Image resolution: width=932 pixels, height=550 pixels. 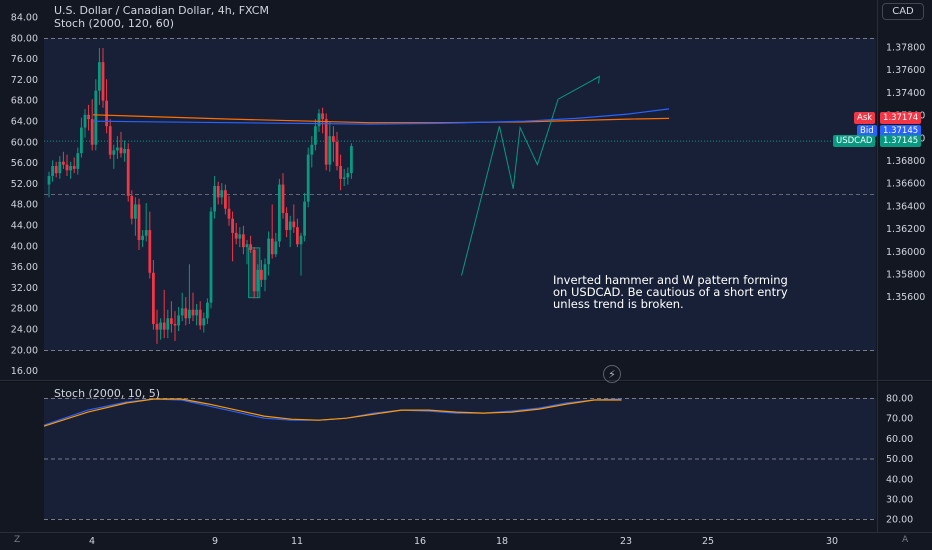 I want to click on blue-moving-average, so click(x=381, y=116).